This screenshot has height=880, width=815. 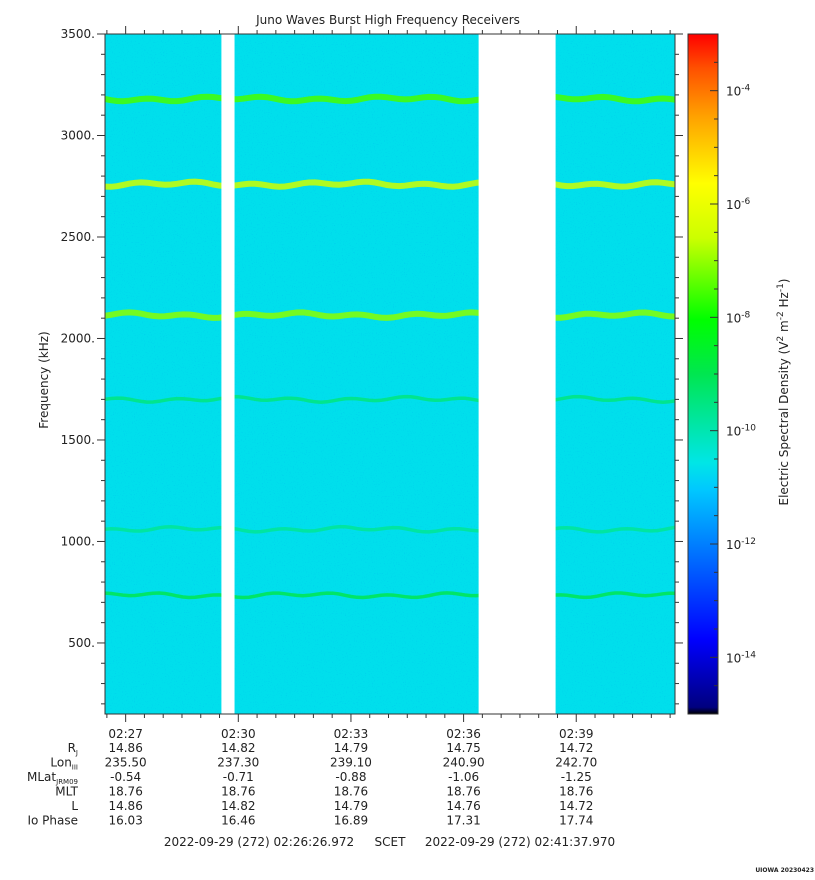 What do you see at coordinates (576, 734) in the screenshot?
I see `x-tick-label: 02:39` at bounding box center [576, 734].